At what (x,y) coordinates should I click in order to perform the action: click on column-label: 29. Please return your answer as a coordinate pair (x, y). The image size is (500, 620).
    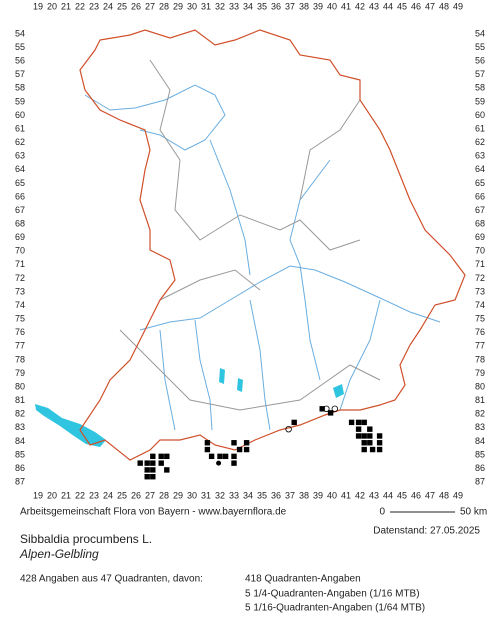
    Looking at the image, I should click on (178, 6).